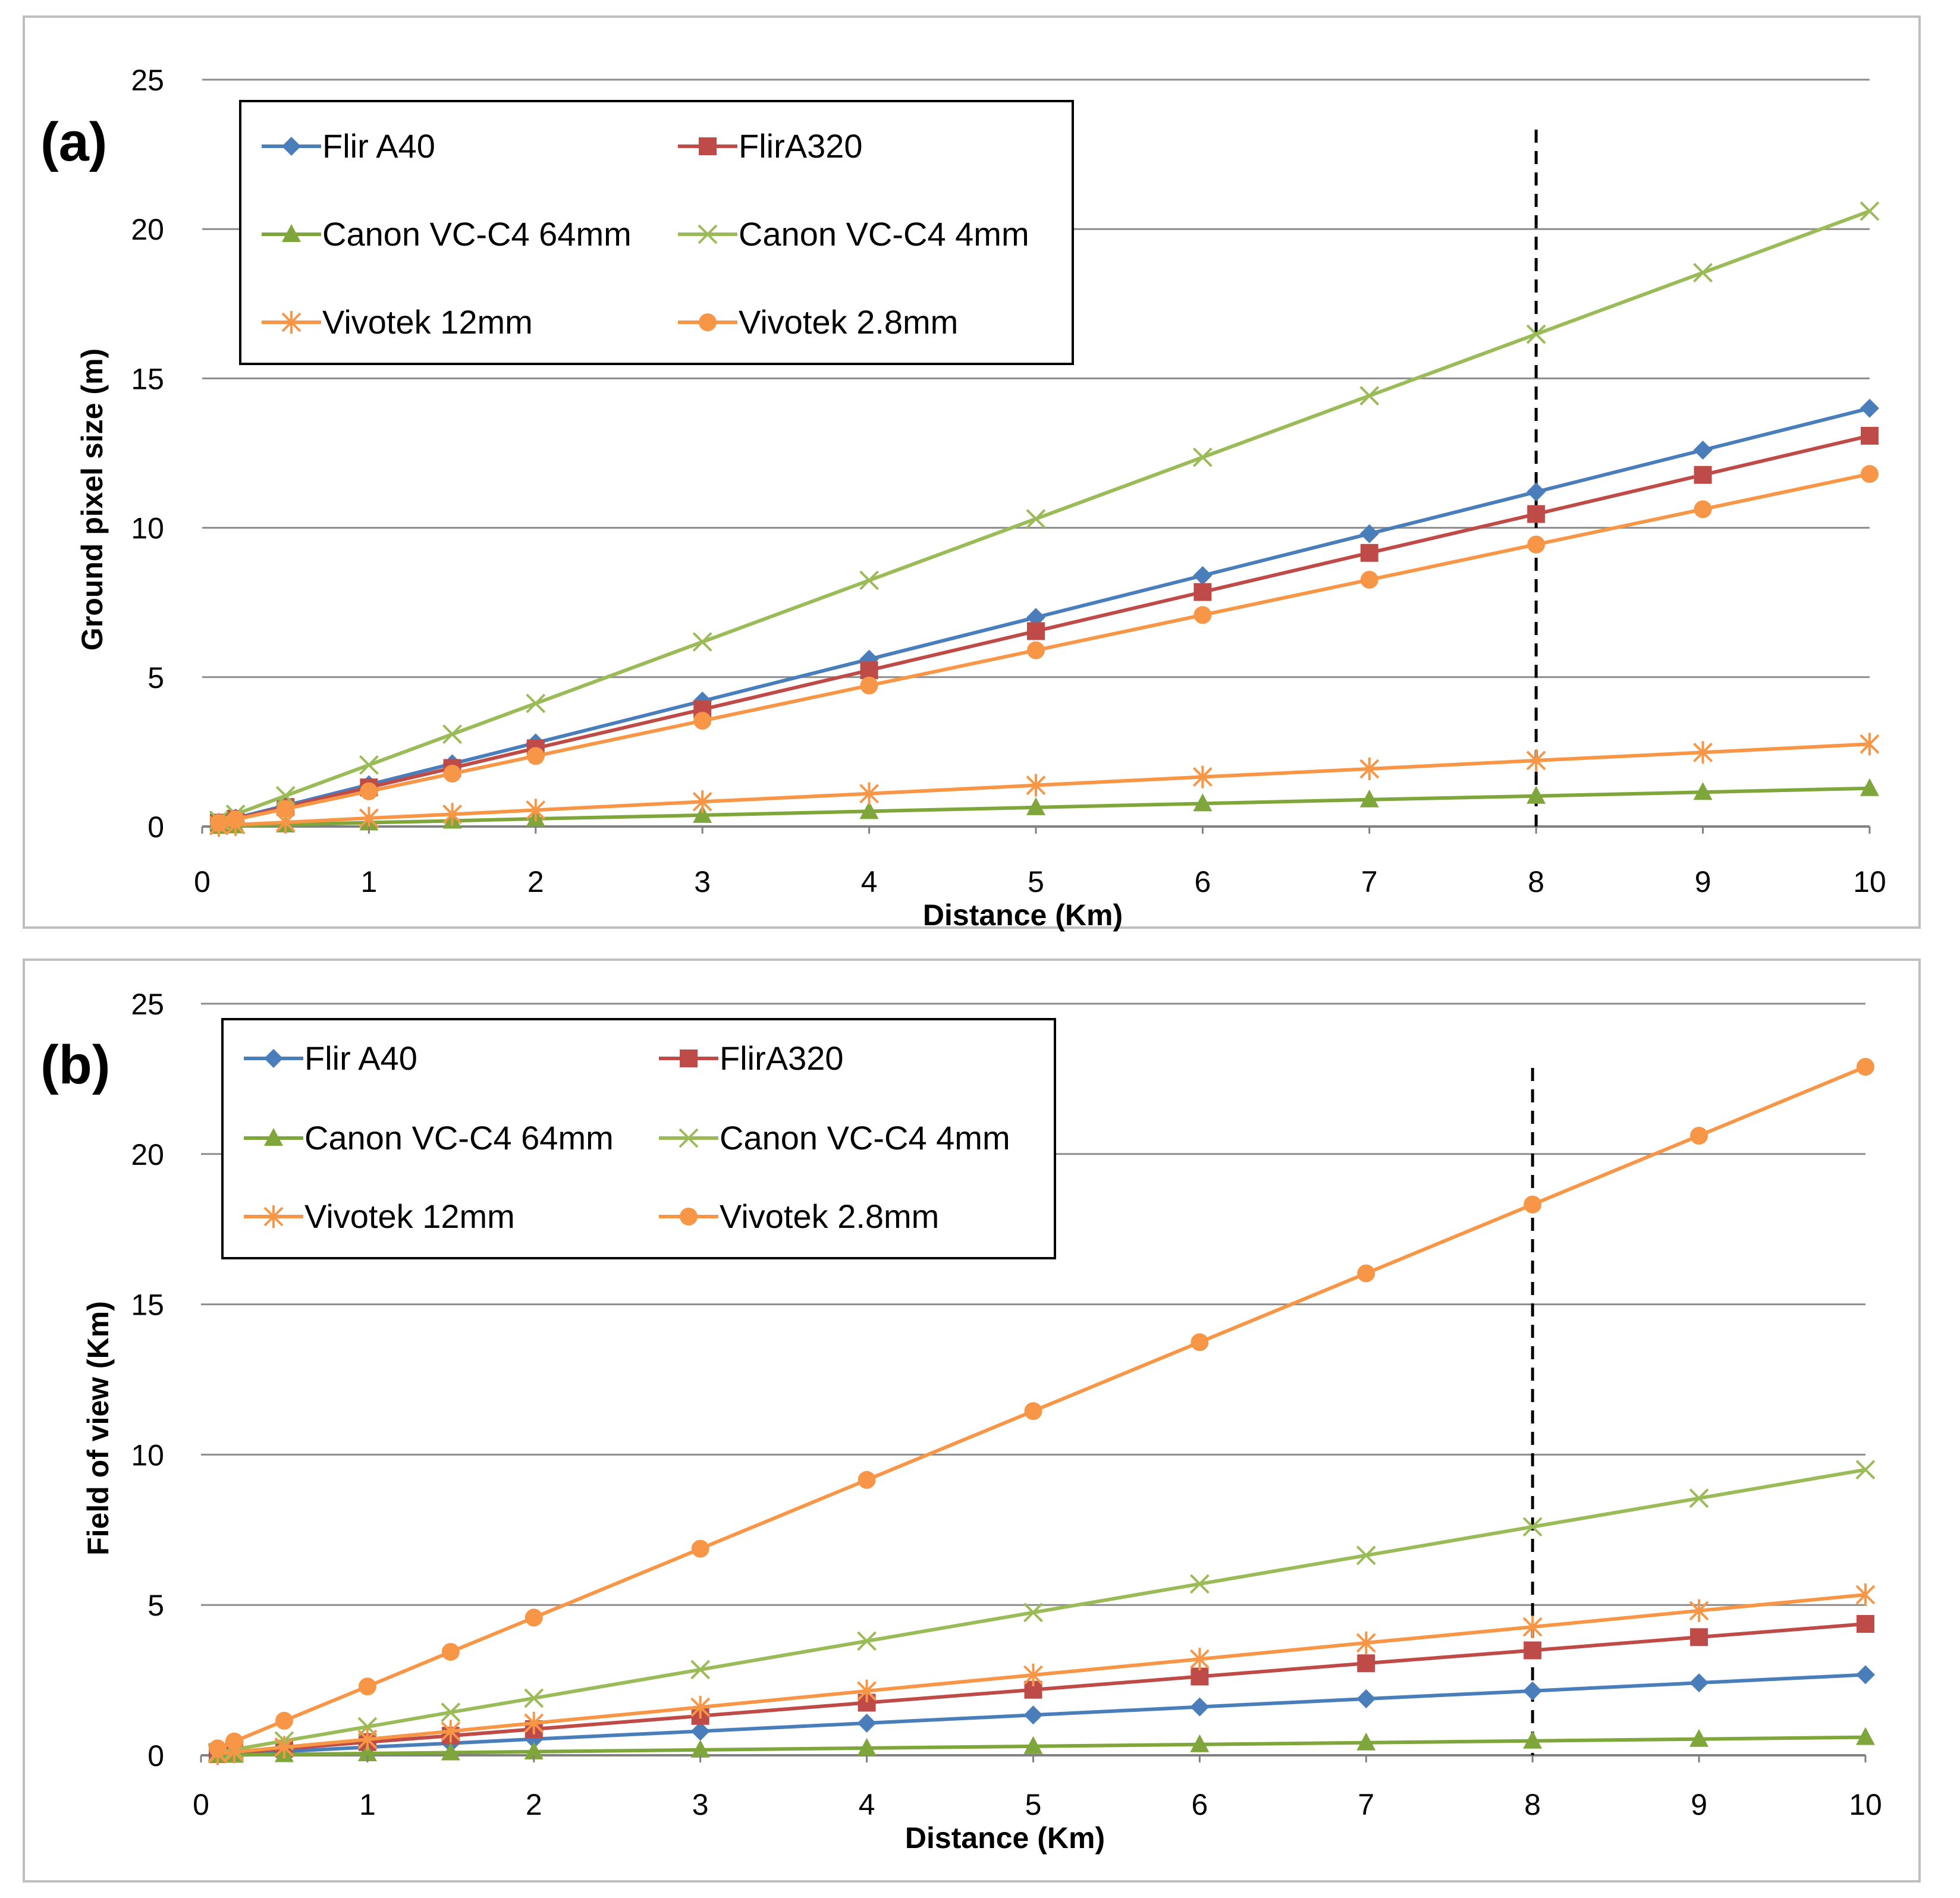 Image resolution: width=1960 pixels, height=1898 pixels. What do you see at coordinates (1037, 1788) in the screenshot?
I see `x-tick-labels: 0 1 2 3 4 5 6 7 8 9 10` at bounding box center [1037, 1788].